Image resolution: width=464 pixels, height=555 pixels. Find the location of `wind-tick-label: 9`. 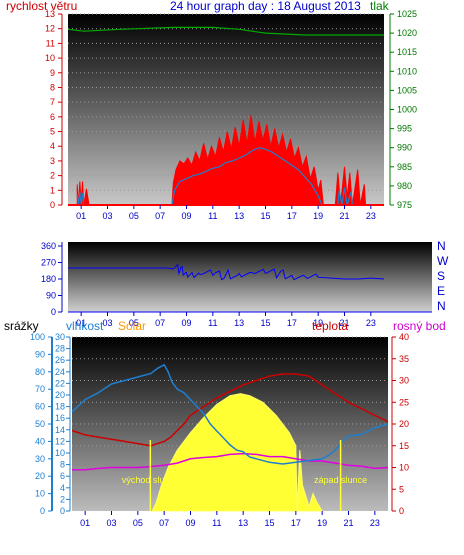

wind-tick-label: 9 is located at coordinates (52, 73).